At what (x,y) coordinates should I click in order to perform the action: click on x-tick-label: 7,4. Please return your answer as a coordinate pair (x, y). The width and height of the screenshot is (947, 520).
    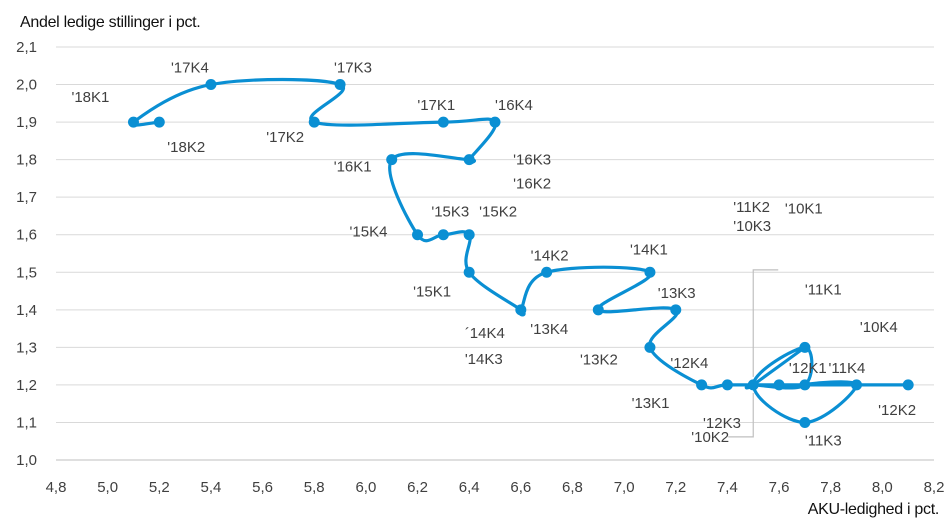
    Looking at the image, I should click on (727, 487).